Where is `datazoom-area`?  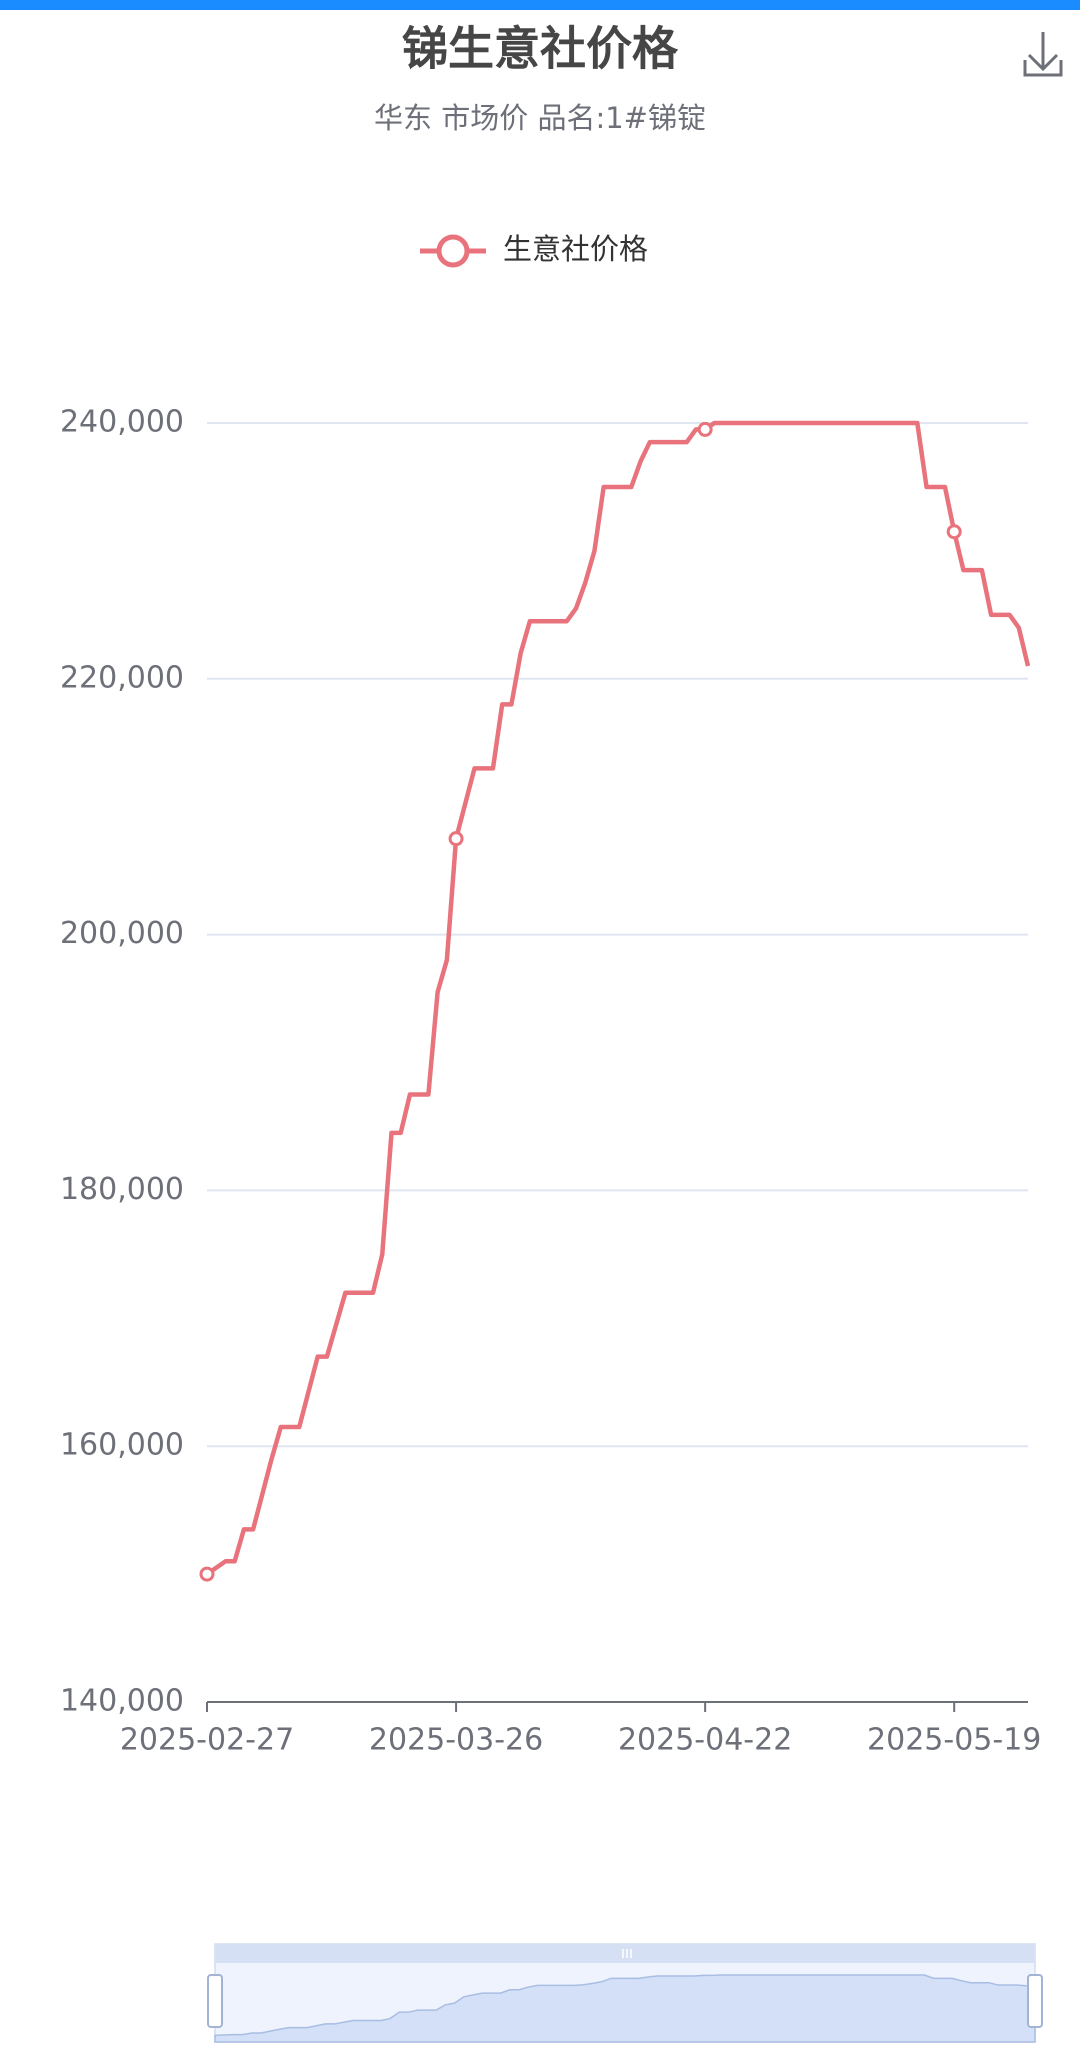 datazoom-area is located at coordinates (625, 2008).